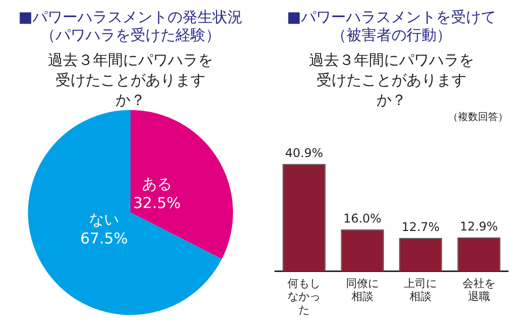  I want to click on data-label: 16.0%, so click(362, 218).